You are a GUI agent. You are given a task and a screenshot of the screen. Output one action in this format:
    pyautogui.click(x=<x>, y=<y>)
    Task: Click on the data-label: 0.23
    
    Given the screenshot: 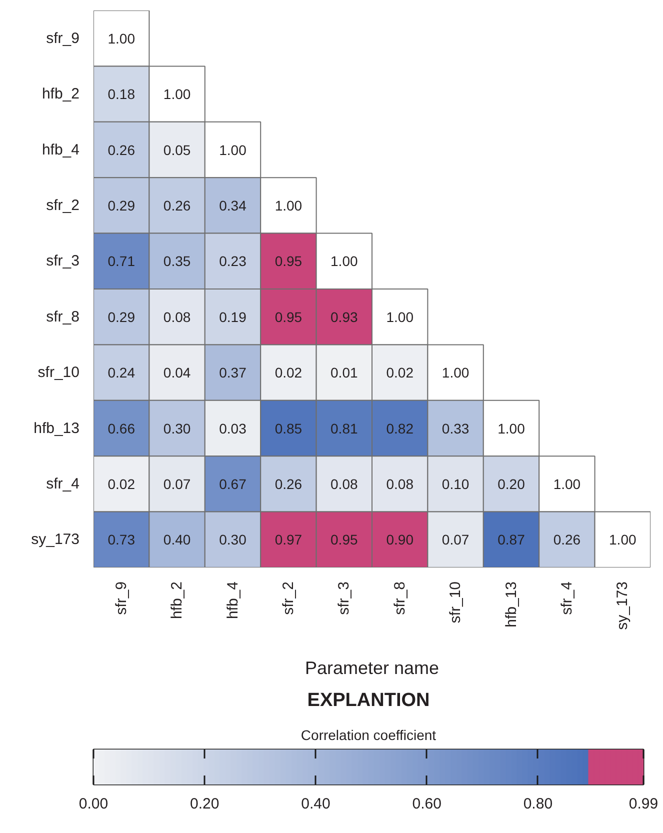 What is the action you would take?
    pyautogui.click(x=233, y=261)
    